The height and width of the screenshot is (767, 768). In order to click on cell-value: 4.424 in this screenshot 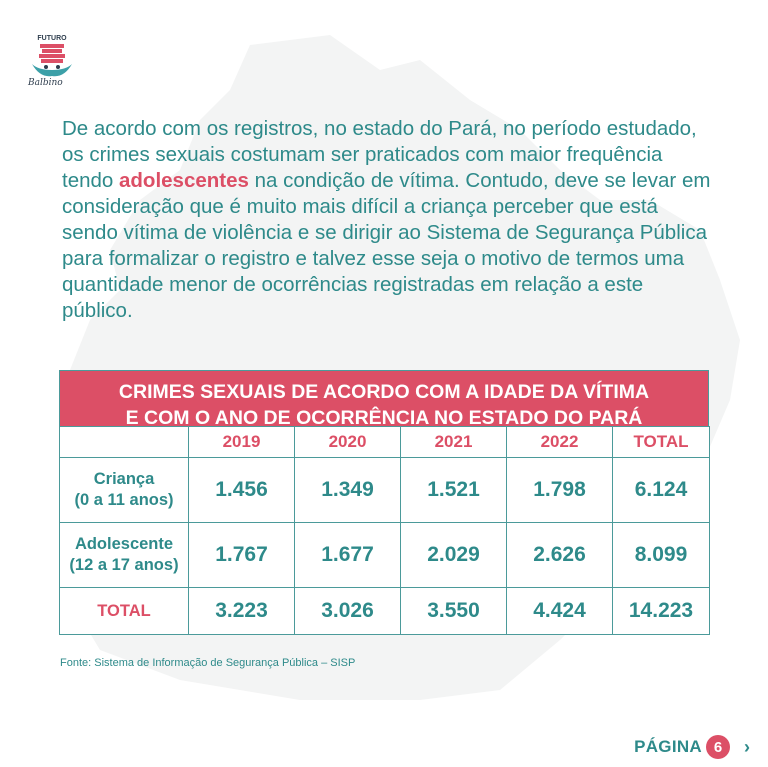, I will do `click(559, 611)`.